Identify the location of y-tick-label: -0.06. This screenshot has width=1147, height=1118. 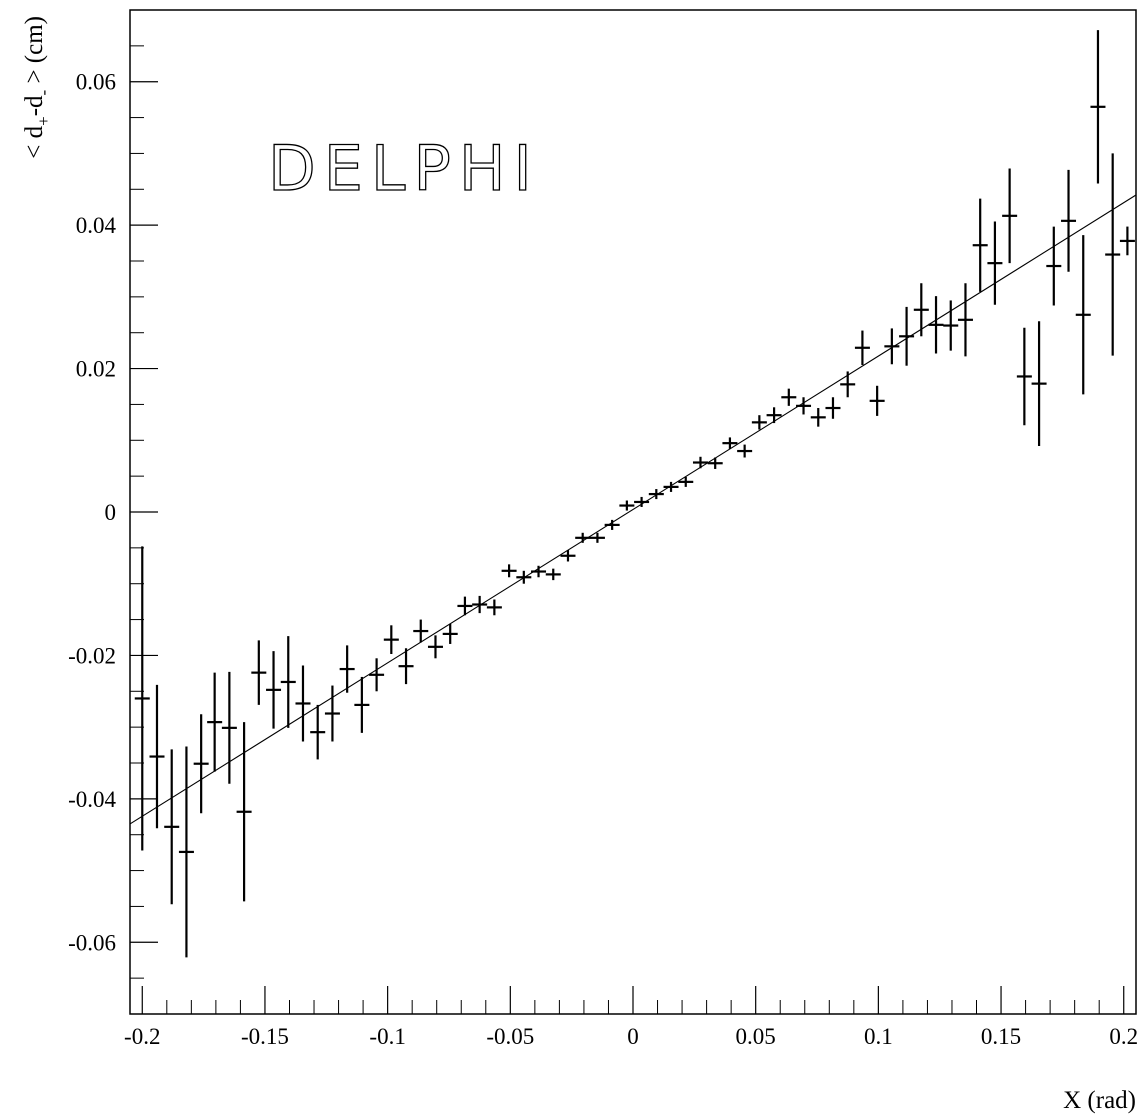
(92, 942).